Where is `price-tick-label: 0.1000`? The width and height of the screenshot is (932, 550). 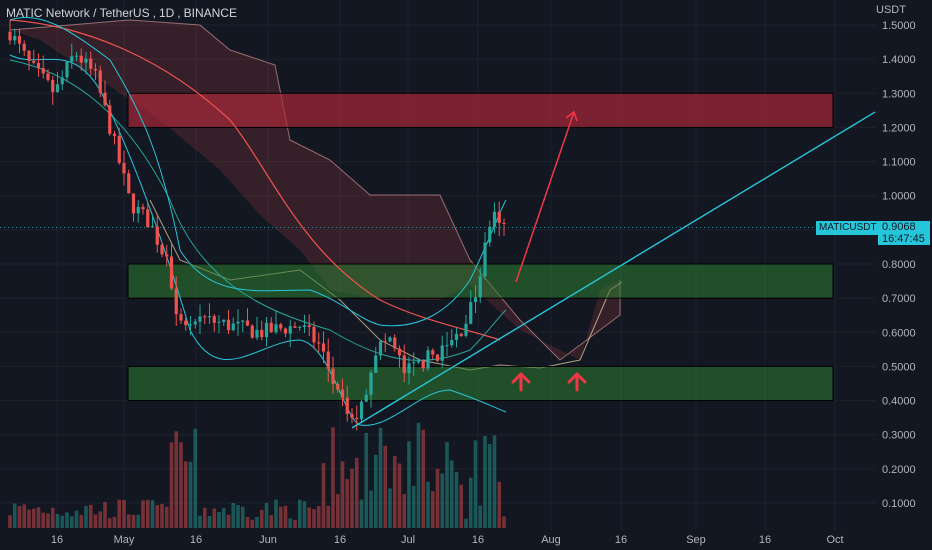
price-tick-label: 0.1000 is located at coordinates (899, 504).